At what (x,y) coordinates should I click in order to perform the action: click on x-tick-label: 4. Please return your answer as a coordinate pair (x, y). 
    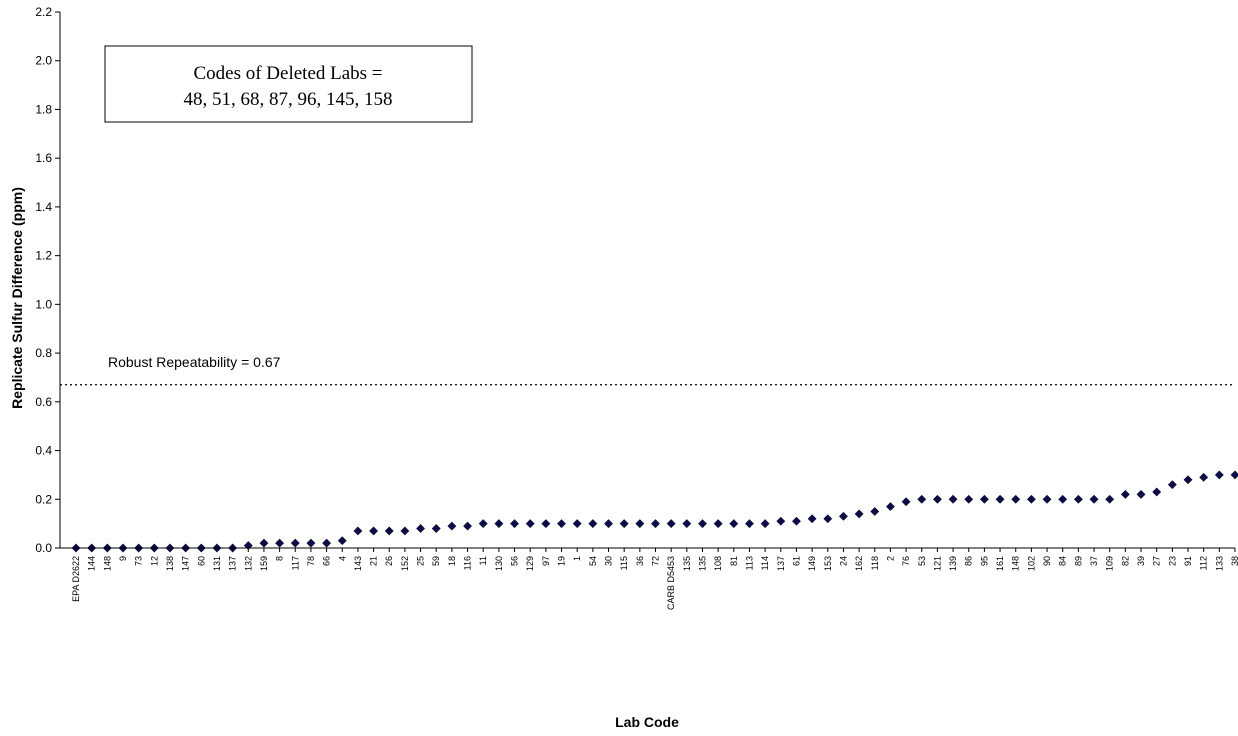
    Looking at the image, I should click on (342, 558).